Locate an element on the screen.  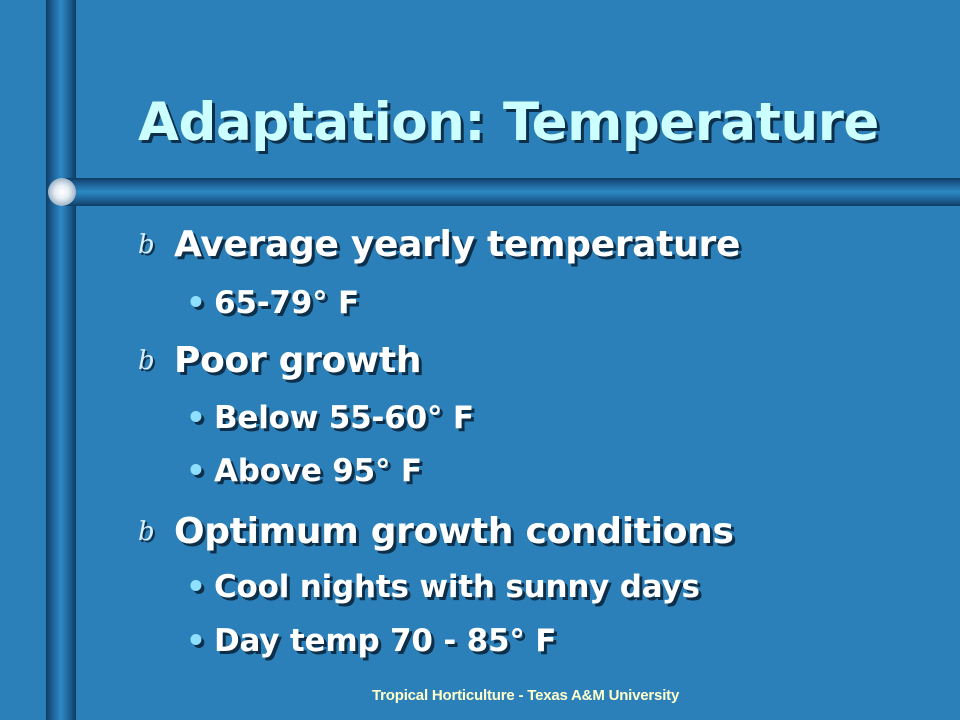
sub-bullet-item: • Above 95° F is located at coordinates (304, 471).